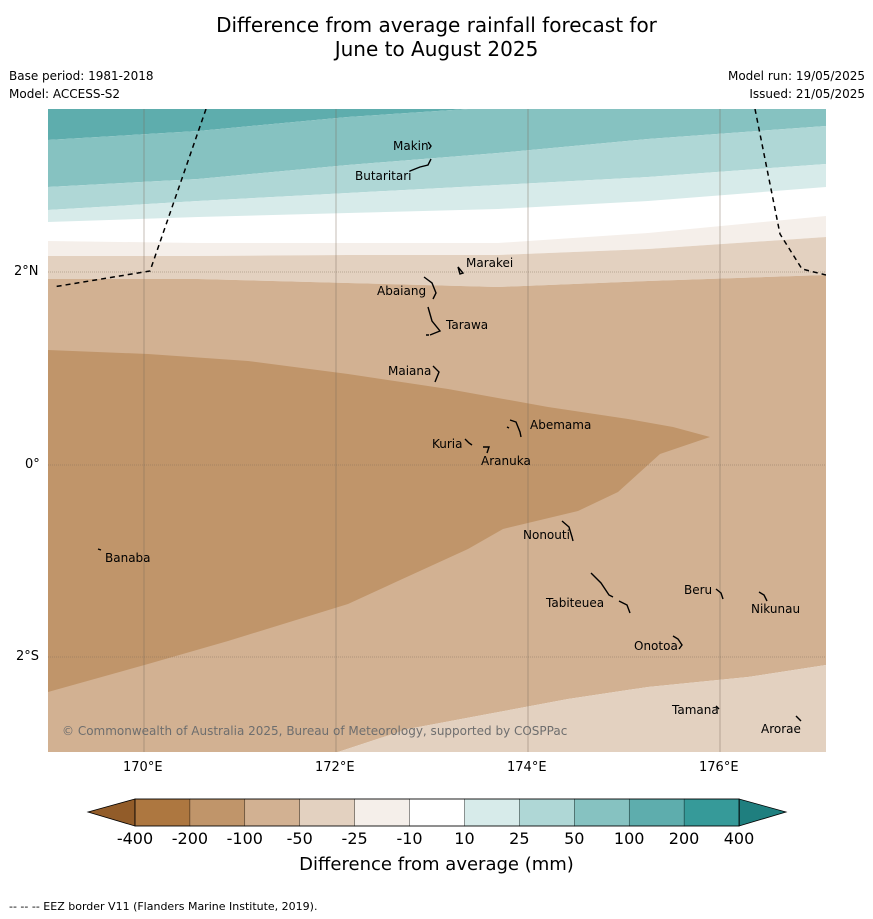 The width and height of the screenshot is (873, 919). Describe the element at coordinates (546, 535) in the screenshot. I see `place-label-nonouti: Nonouti` at that location.